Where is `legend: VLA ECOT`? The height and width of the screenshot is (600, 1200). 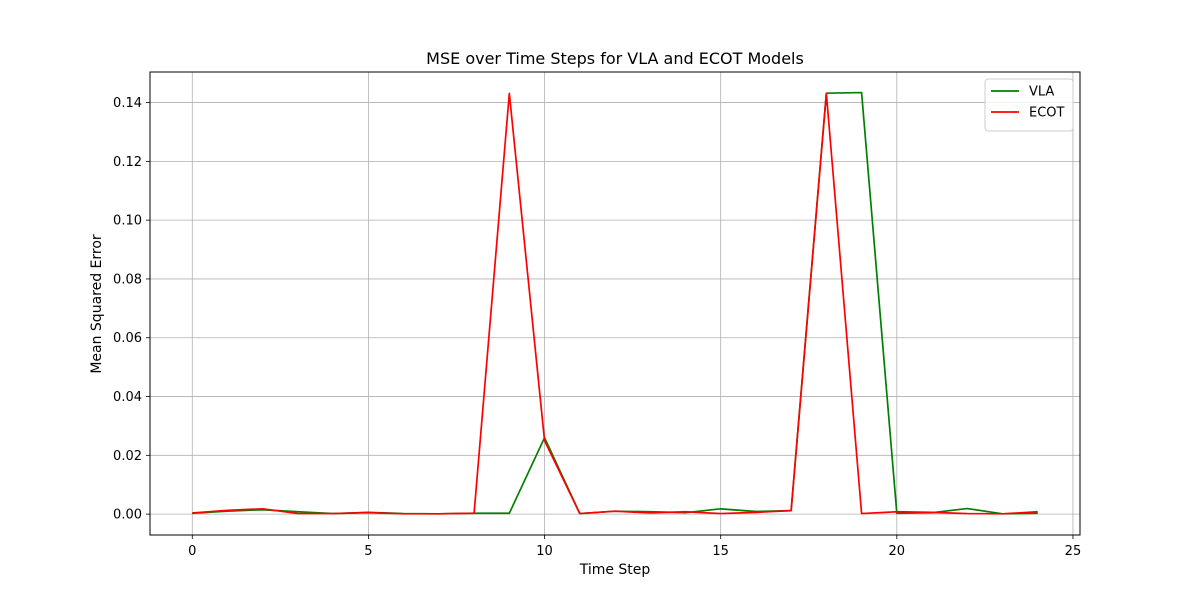 legend: VLA ECOT is located at coordinates (1029, 105).